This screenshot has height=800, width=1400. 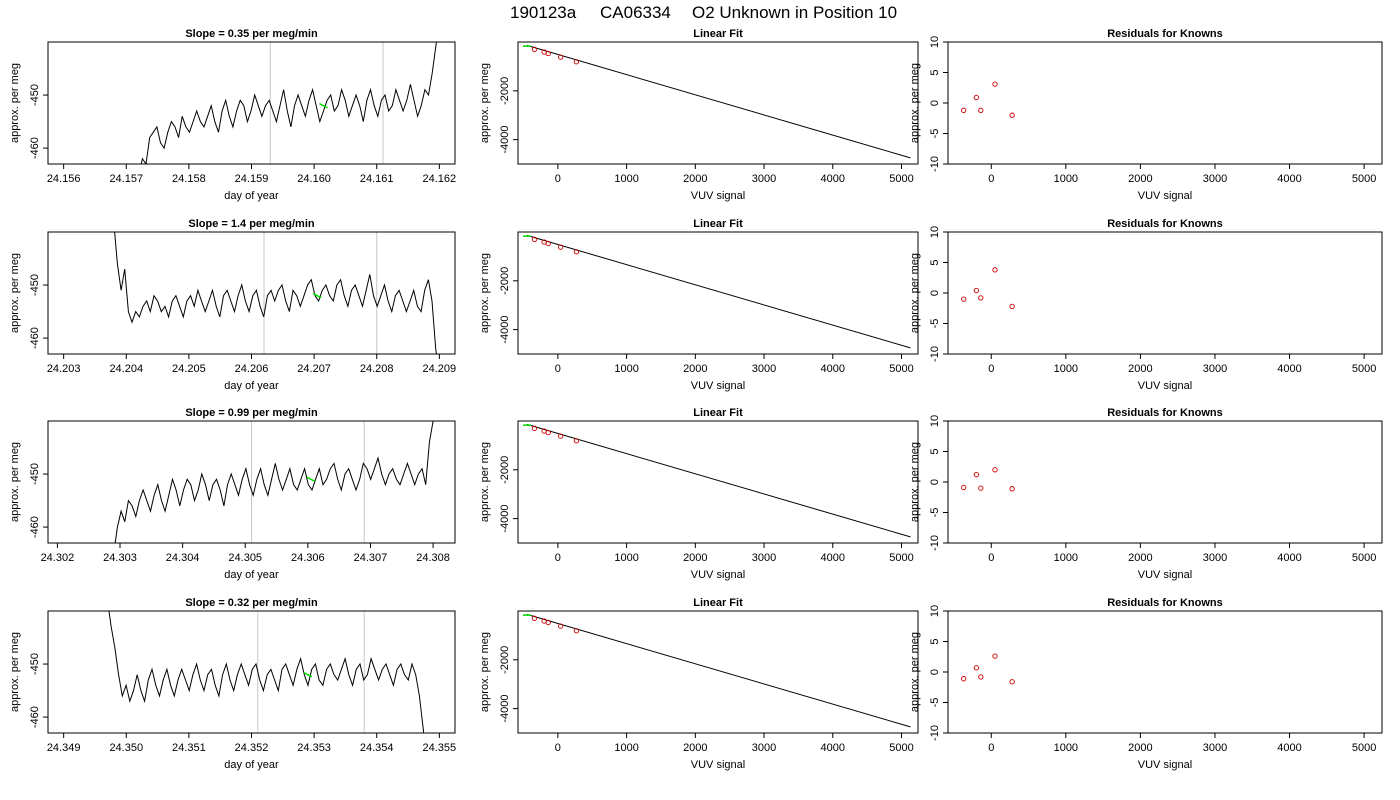 I want to click on x-tick-label: 24.350, so click(x=126, y=748).